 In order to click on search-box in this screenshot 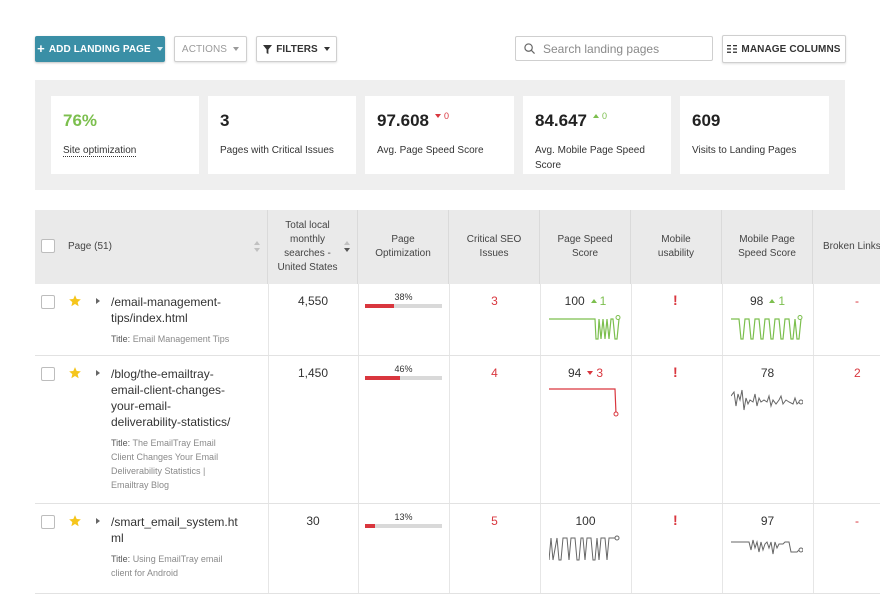, I will do `click(614, 48)`.